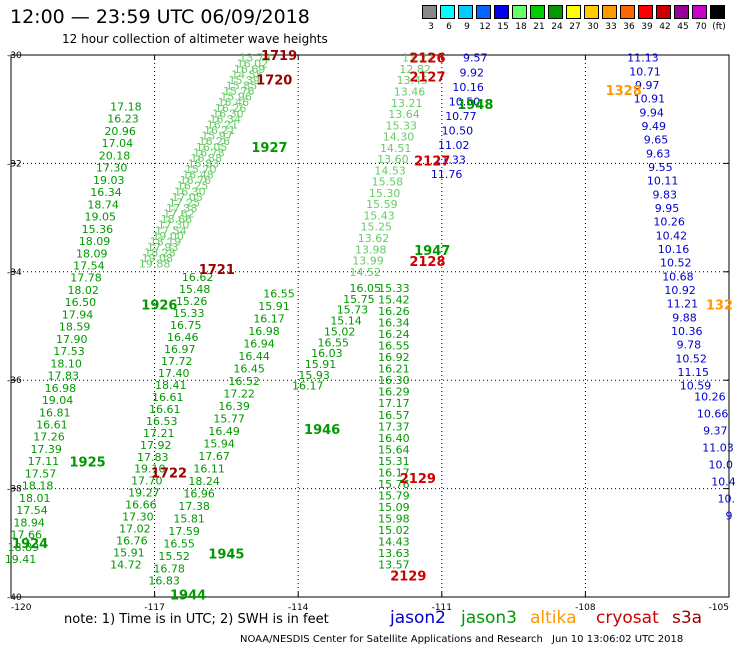 Image resolution: width=740 pixels, height=650 pixels. Describe the element at coordinates (14, 490) in the screenshot. I see `lat-label: -38` at that location.